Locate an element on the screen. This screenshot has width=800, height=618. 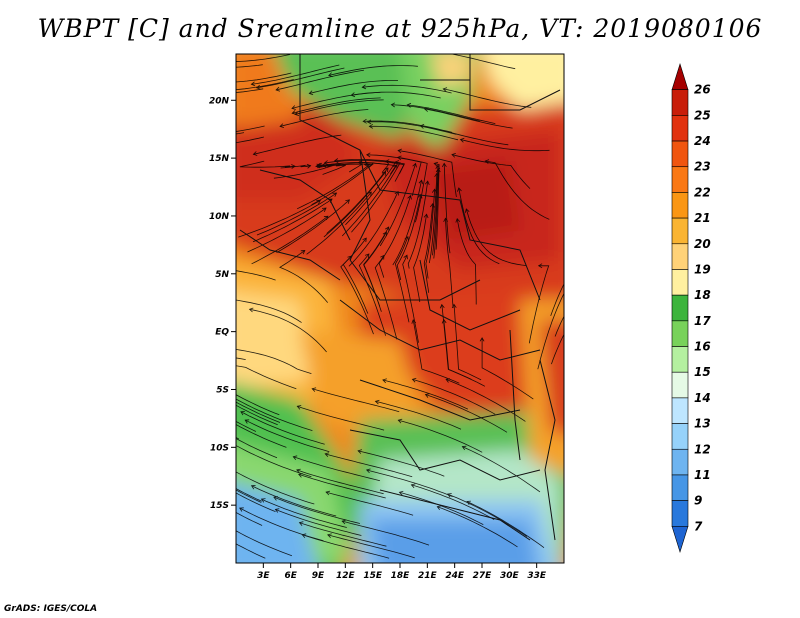
lat-tick-label: EQ is located at coordinates (222, 333).